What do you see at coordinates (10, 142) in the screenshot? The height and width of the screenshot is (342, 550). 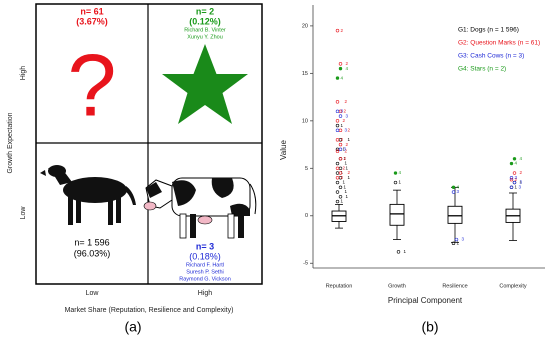 I see `y-title: Growth Expectation` at bounding box center [10, 142].